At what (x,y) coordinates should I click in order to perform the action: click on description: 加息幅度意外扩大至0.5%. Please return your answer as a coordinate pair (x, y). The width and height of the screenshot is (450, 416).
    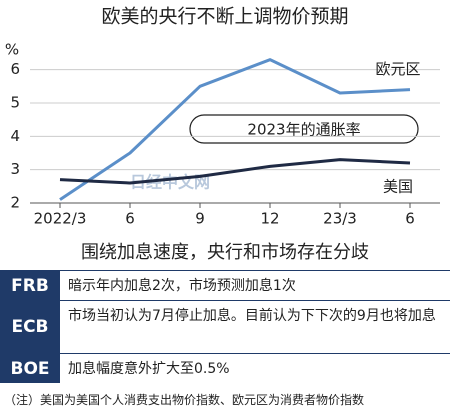
    Looking at the image, I should click on (149, 369).